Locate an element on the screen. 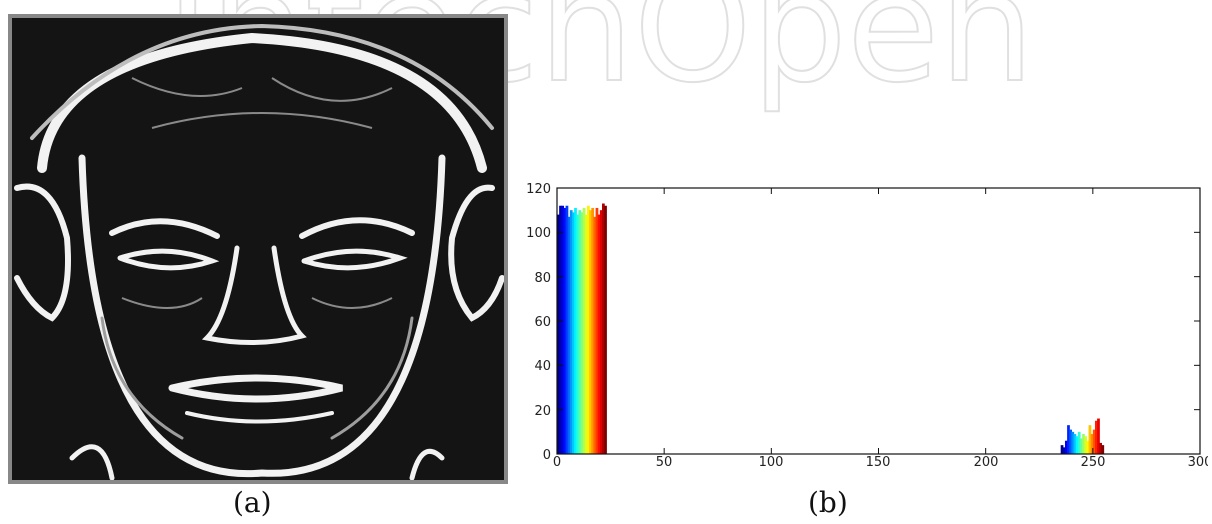 Image resolution: width=1212 pixels, height=524 pixels. y-tick-label: 40 is located at coordinates (542, 366).